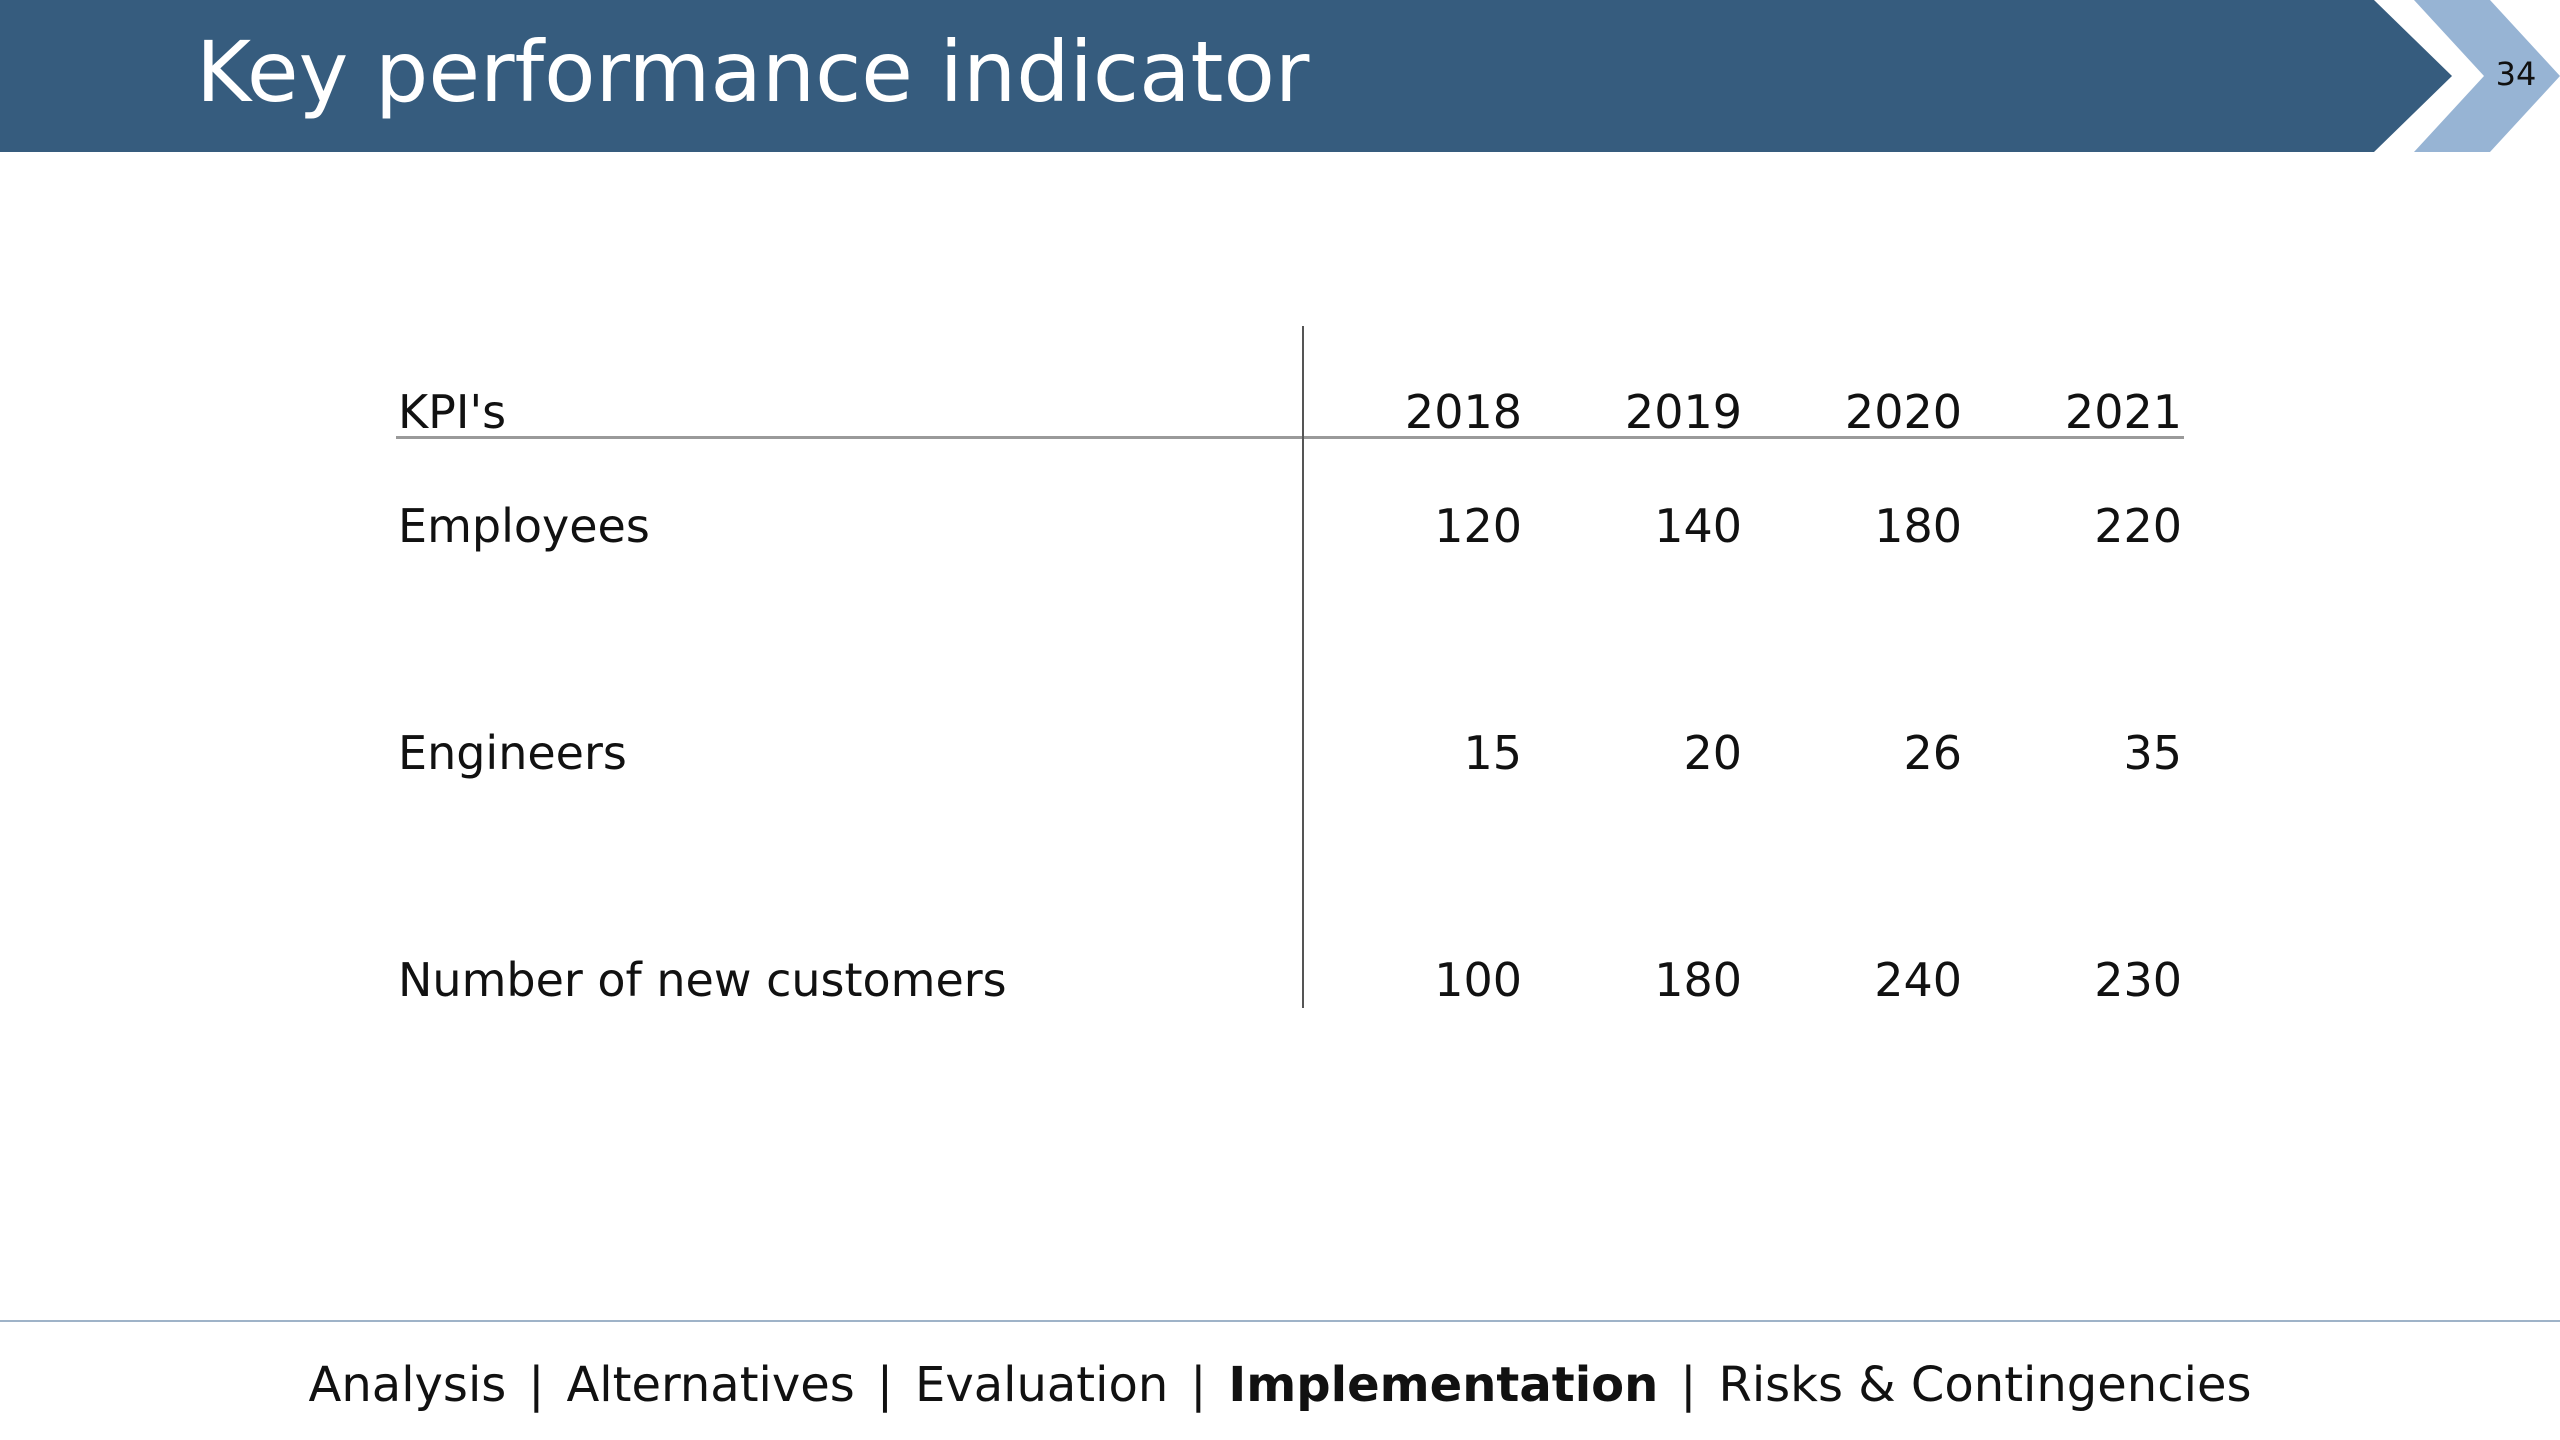 This screenshot has width=2560, height=1440. What do you see at coordinates (1280, 1321) in the screenshot?
I see `footer-rule` at bounding box center [1280, 1321].